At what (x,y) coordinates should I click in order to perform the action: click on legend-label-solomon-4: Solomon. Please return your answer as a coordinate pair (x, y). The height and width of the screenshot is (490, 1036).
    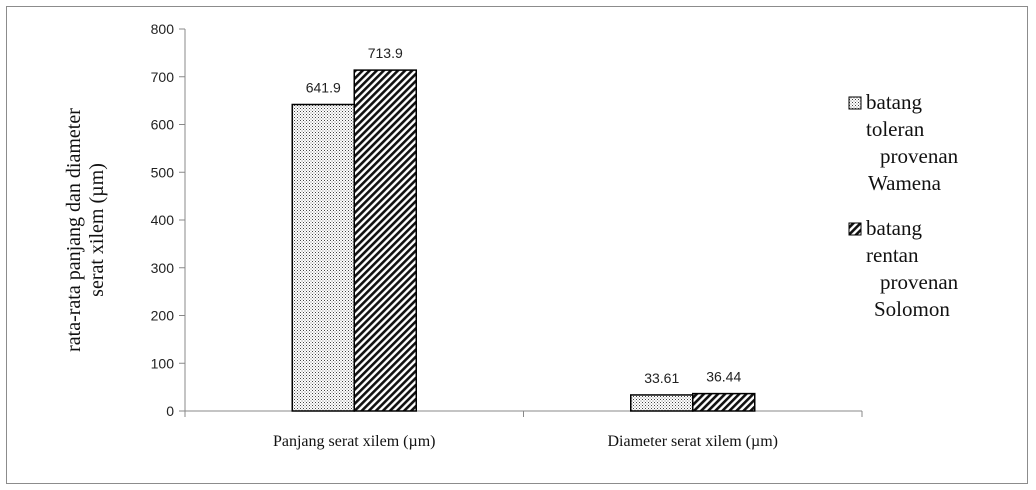
    Looking at the image, I should click on (912, 309).